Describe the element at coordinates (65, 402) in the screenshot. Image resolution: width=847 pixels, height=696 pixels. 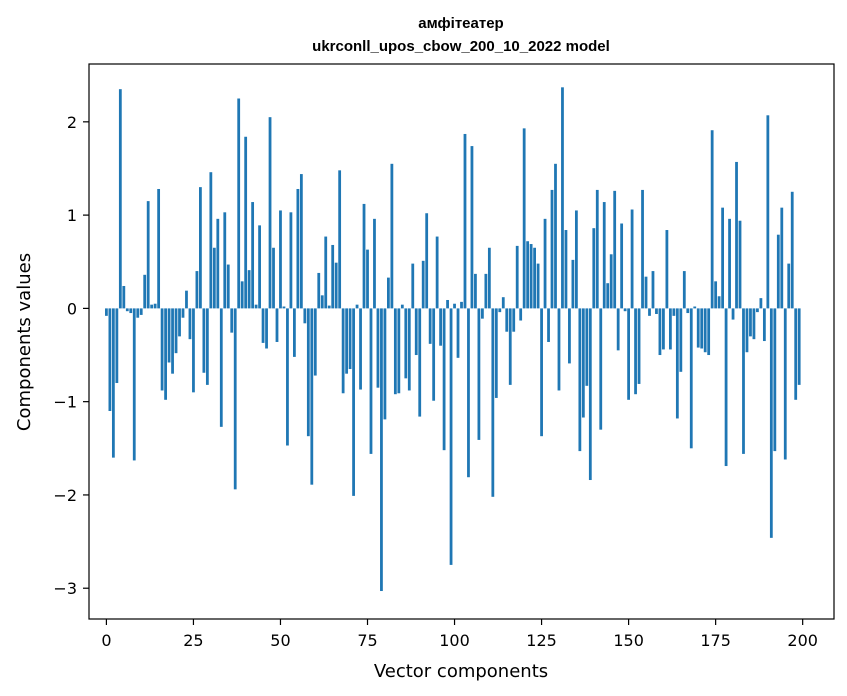
I see `y-tick-label: −1` at that location.